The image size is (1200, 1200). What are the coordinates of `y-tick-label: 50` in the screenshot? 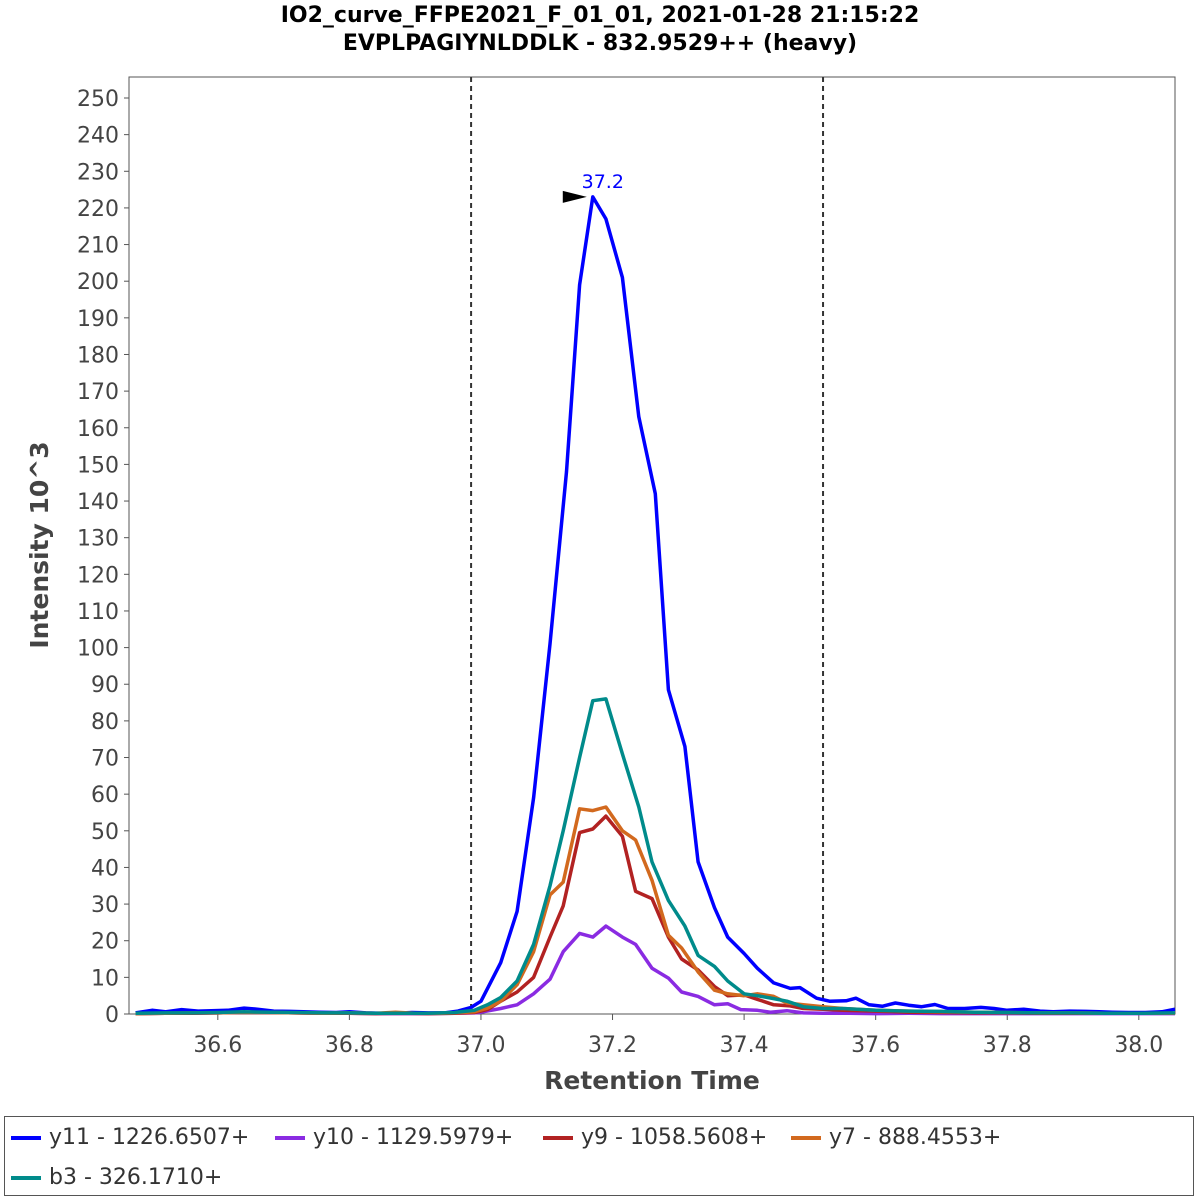 It's located at (105, 832).